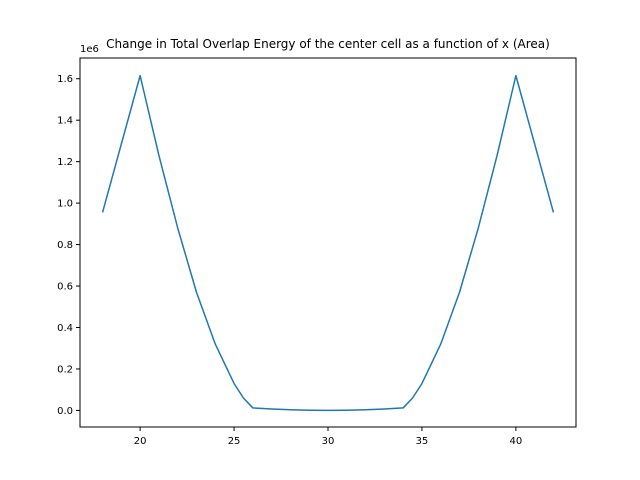 The image size is (640, 480). What do you see at coordinates (422, 441) in the screenshot?
I see `x-tick-label: 35` at bounding box center [422, 441].